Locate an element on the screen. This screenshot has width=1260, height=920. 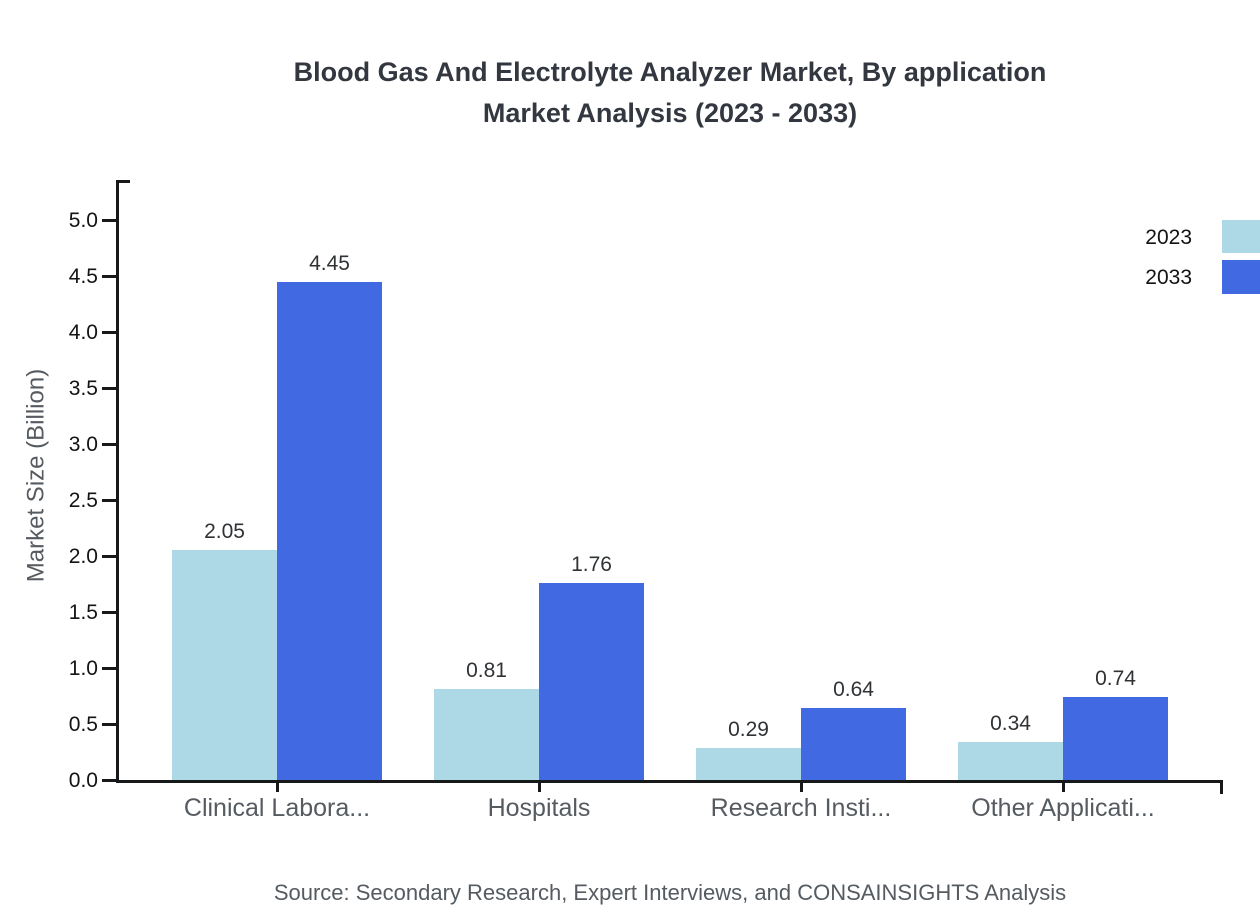
y-axis-top-cap is located at coordinates (123, 181).